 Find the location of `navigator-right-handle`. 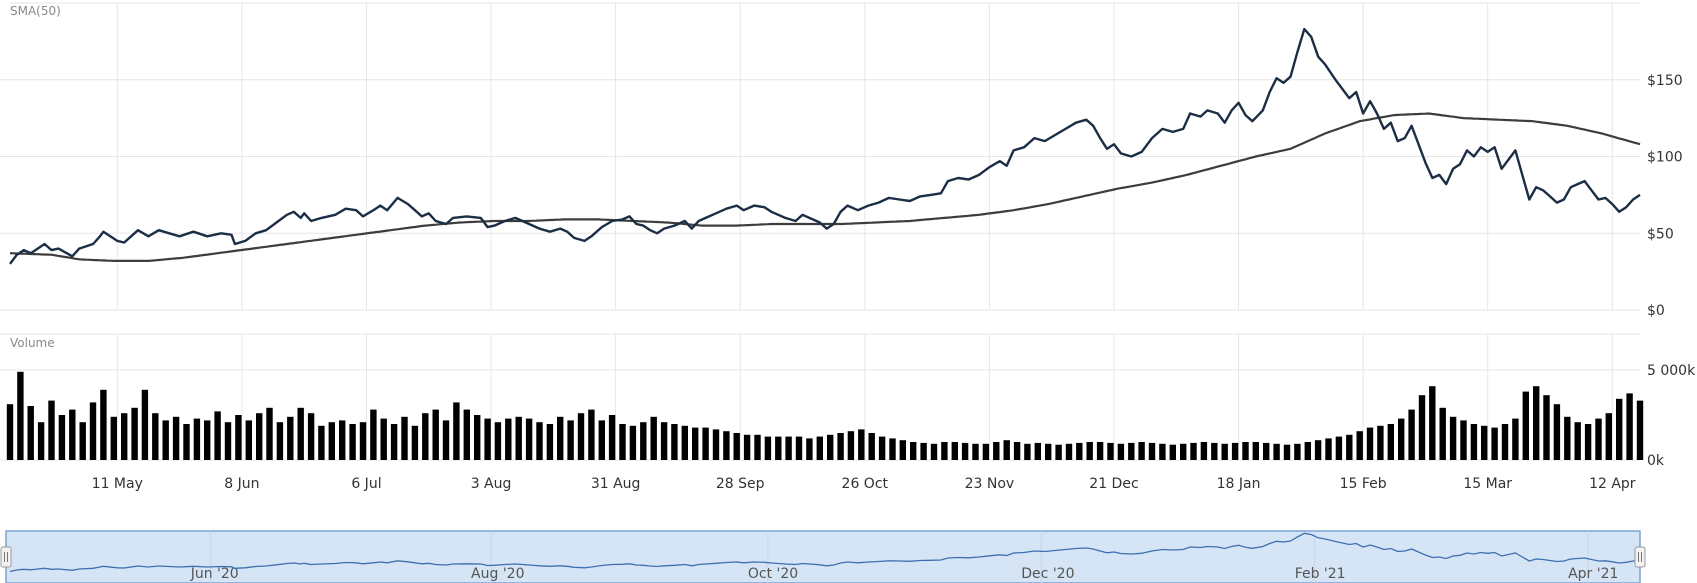

navigator-right-handle is located at coordinates (1640, 557).